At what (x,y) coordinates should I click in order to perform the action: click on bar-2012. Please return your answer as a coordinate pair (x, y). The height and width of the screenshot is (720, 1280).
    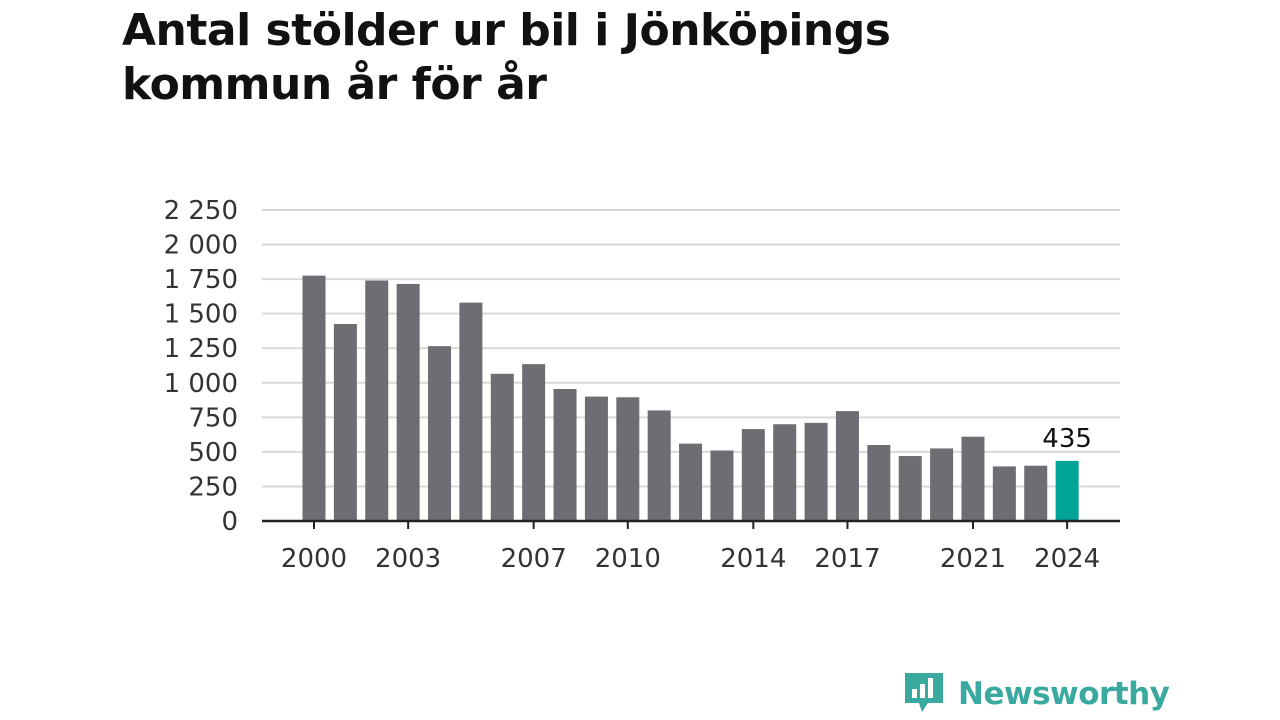
    Looking at the image, I should click on (691, 482).